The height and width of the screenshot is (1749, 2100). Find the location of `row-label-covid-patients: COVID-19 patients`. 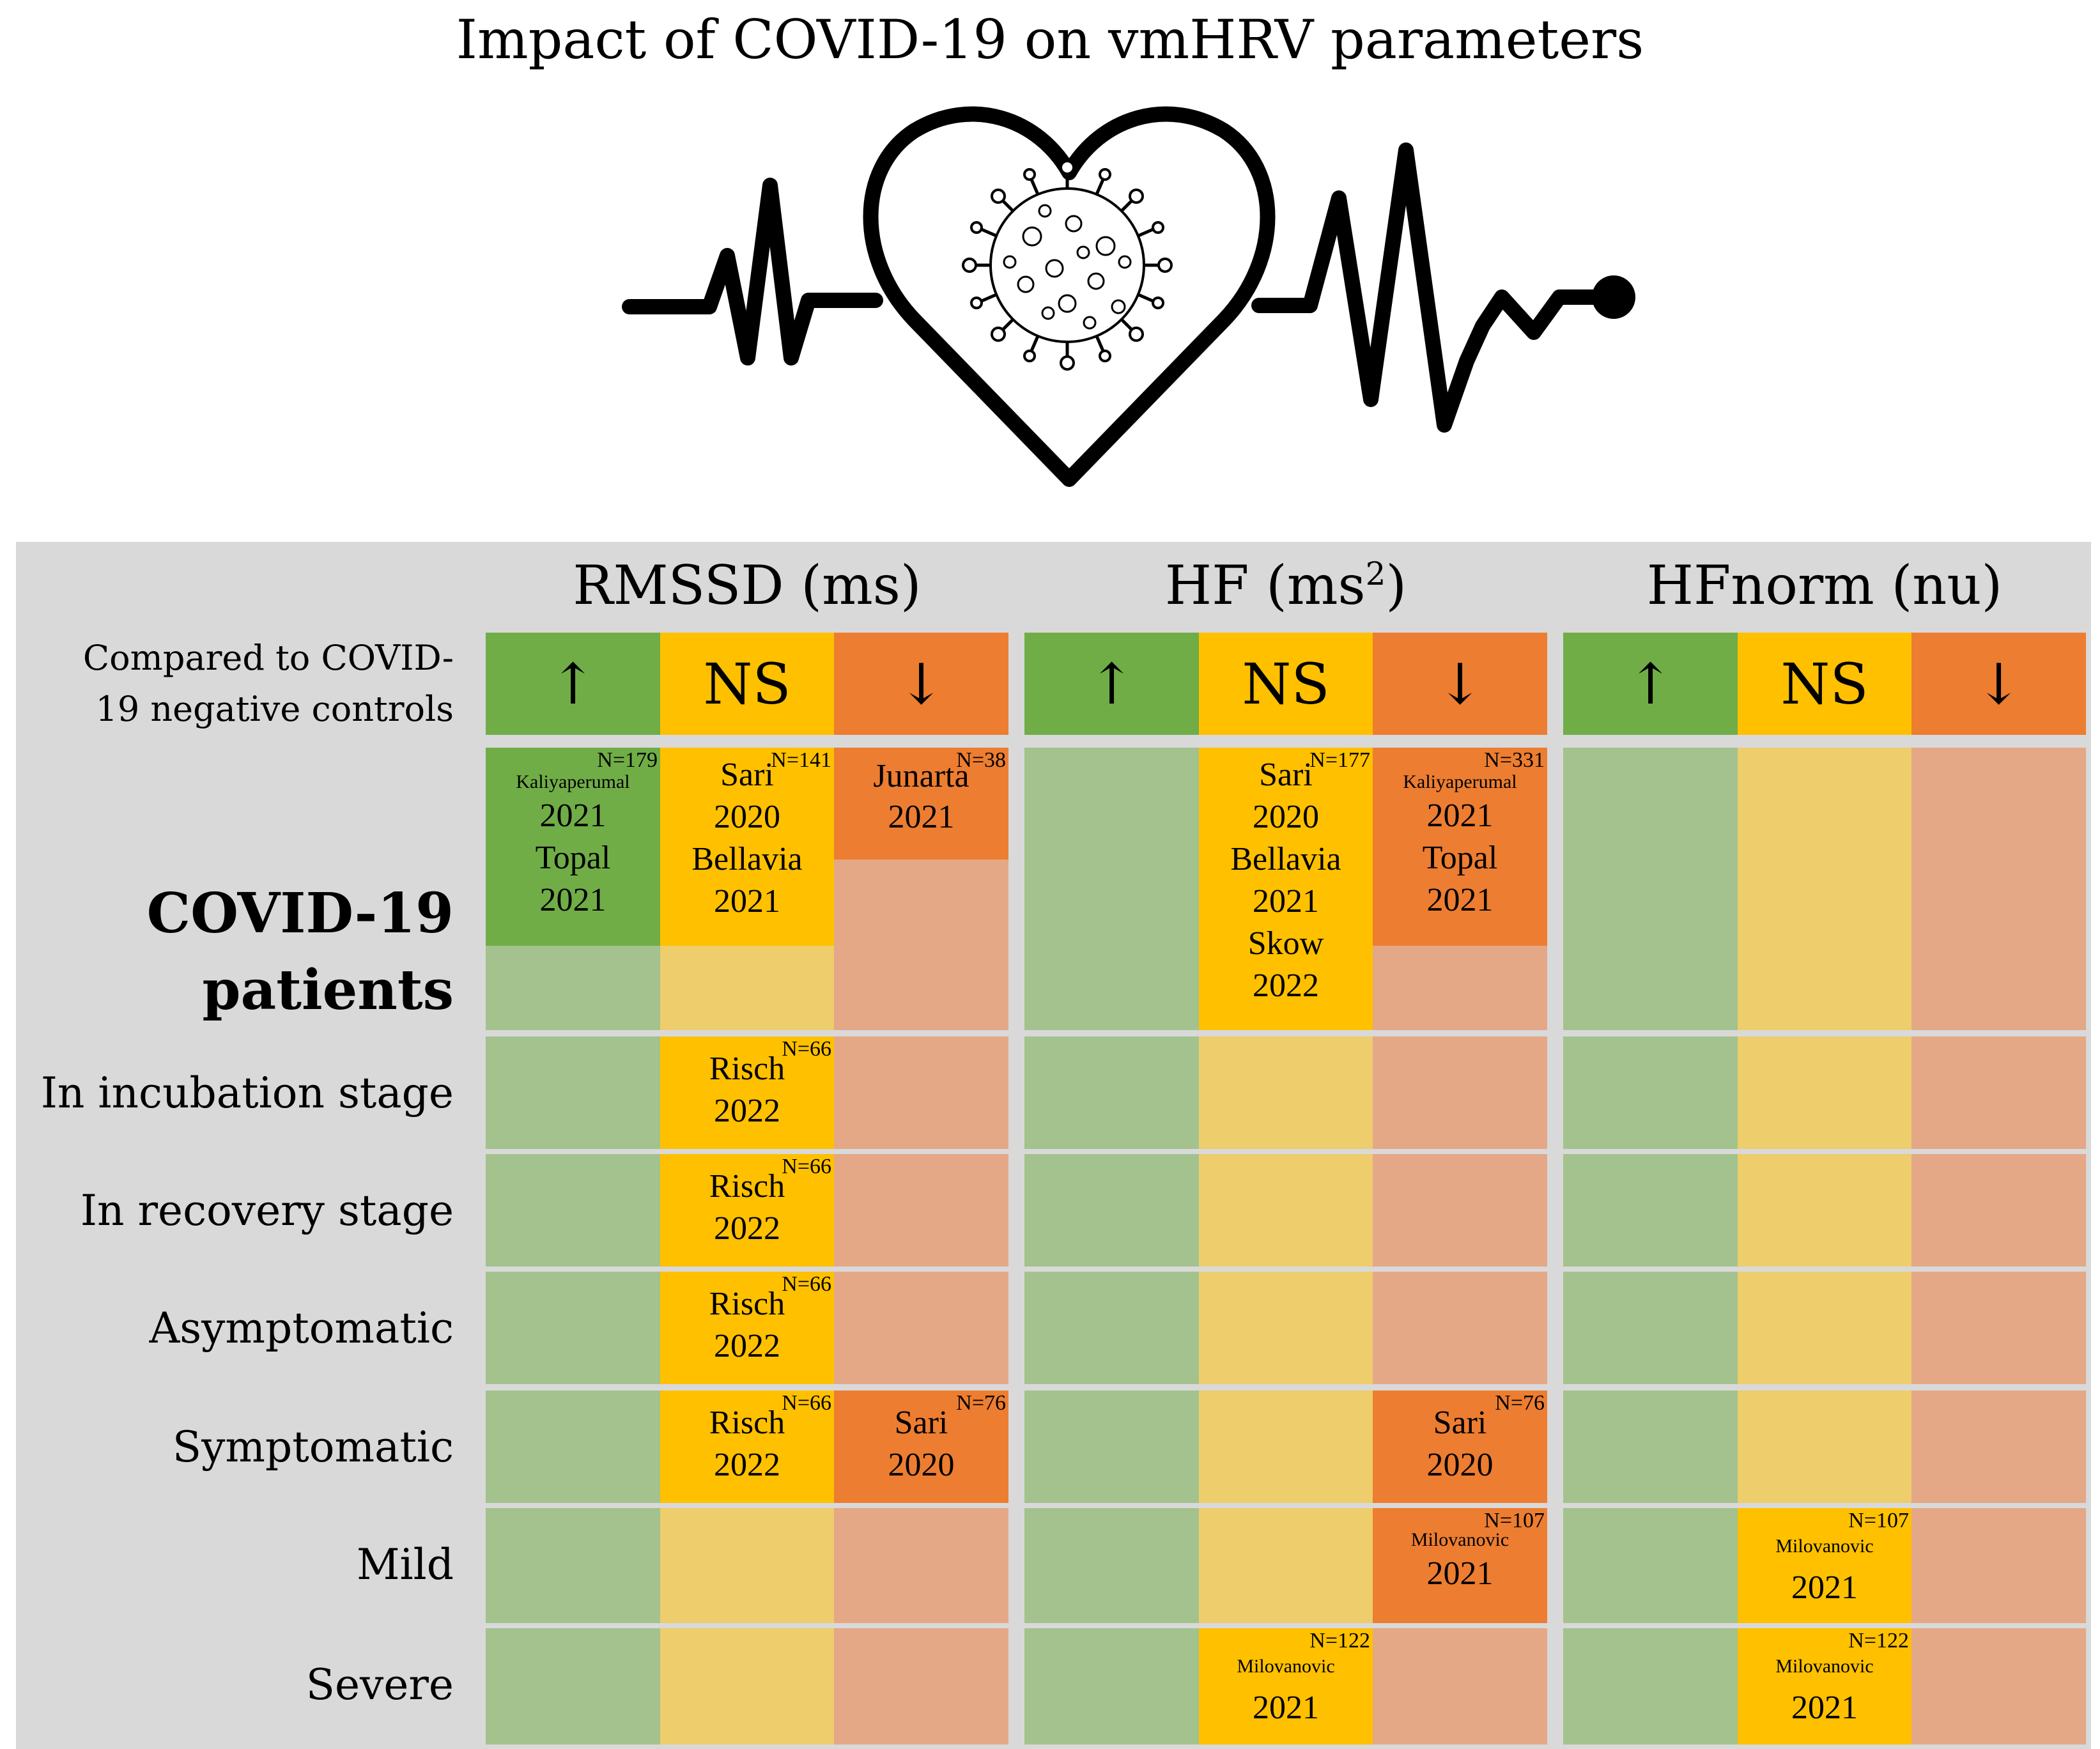

row-label-covid-patients: COVID-19 patients is located at coordinates (300, 952).